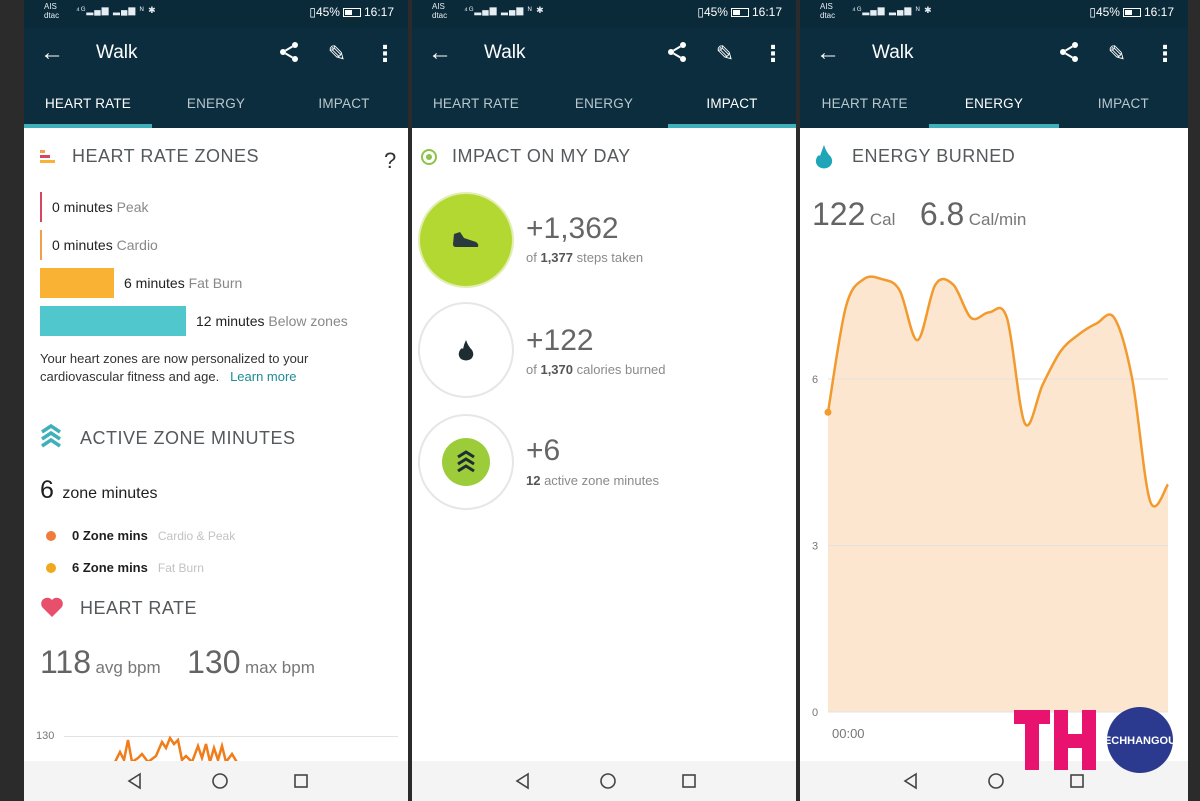  I want to click on heart-rate-zones-title: HEART RATE ZONES, so click(166, 156).